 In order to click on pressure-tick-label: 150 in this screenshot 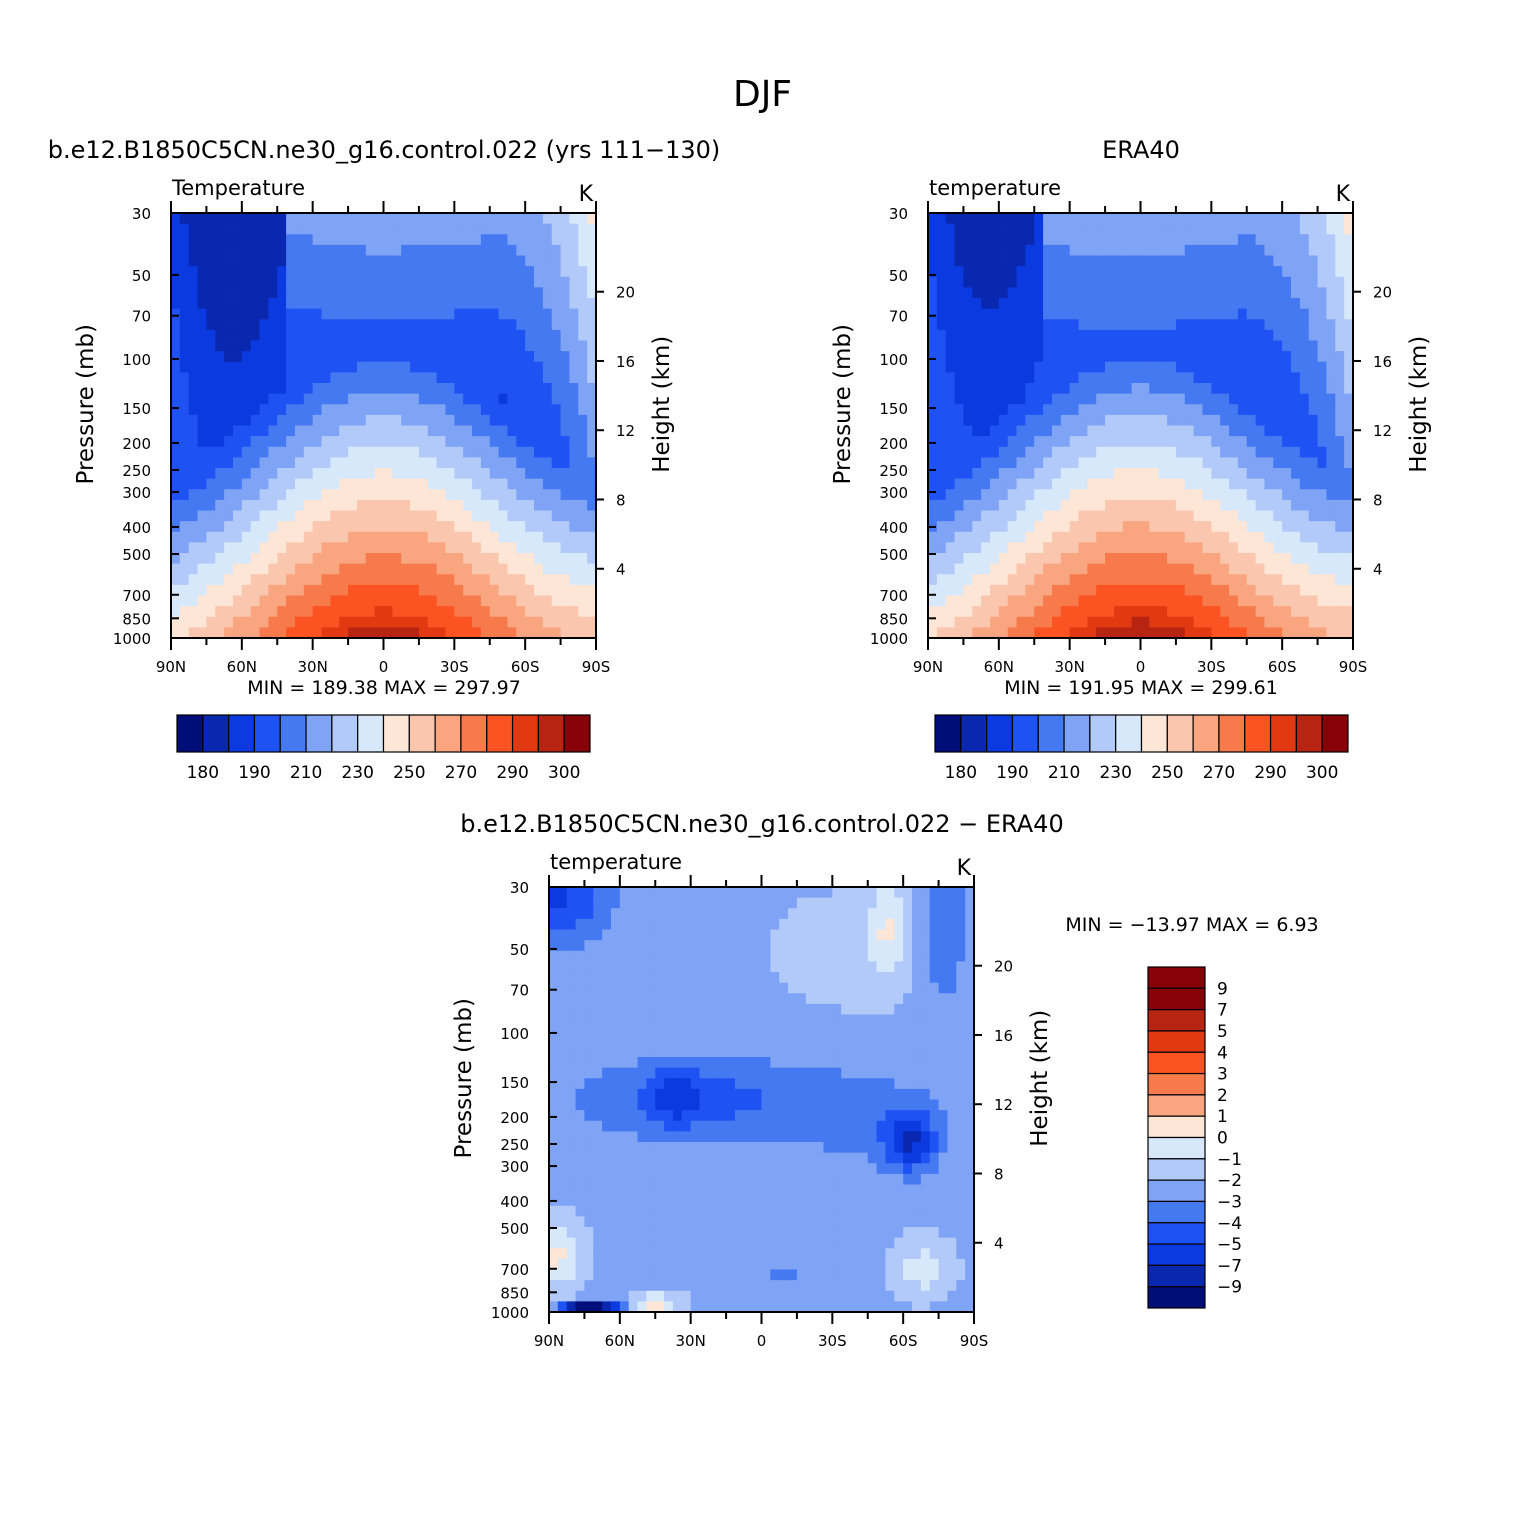, I will do `click(893, 409)`.